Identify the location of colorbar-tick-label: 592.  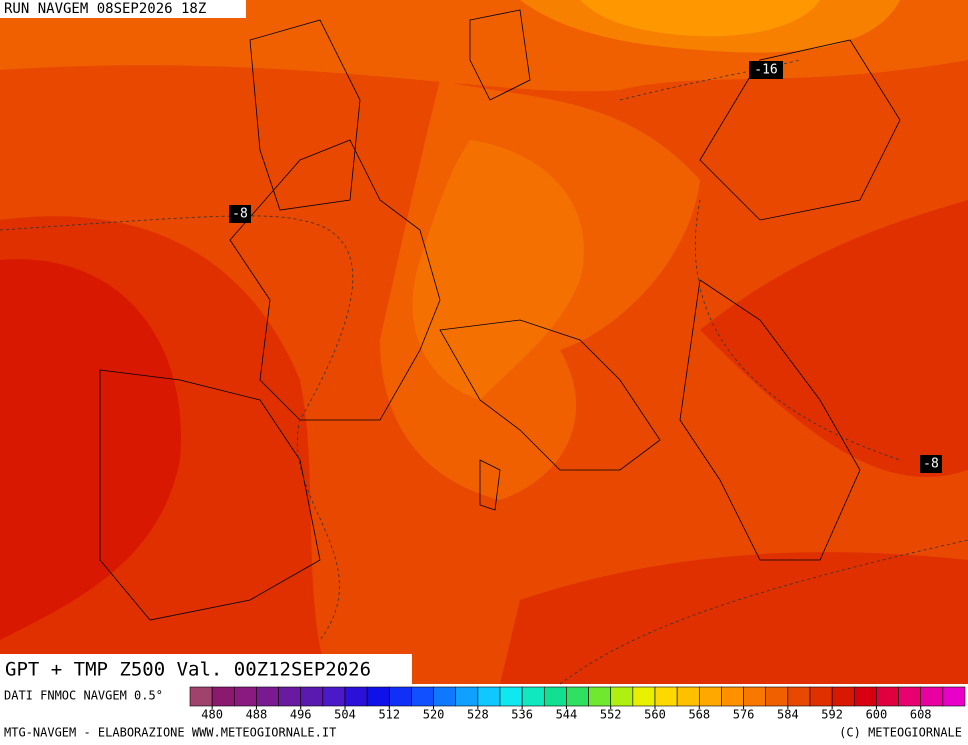
(832, 715).